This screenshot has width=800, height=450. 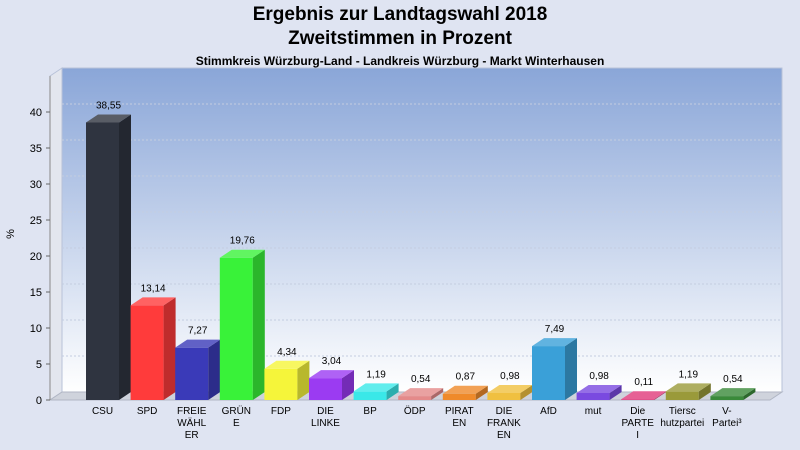 What do you see at coordinates (332, 361) in the screenshot?
I see `bar-value-label: 3,04` at bounding box center [332, 361].